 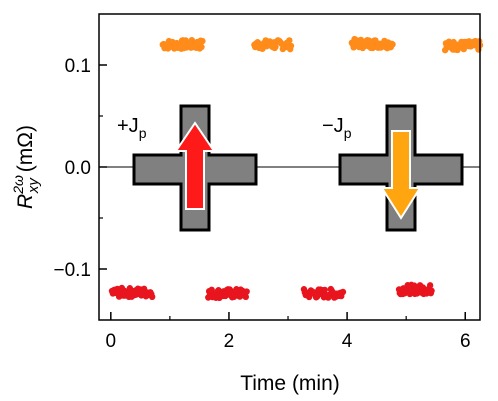 I want to click on y-tick-label: 0.1, so click(x=78, y=66).